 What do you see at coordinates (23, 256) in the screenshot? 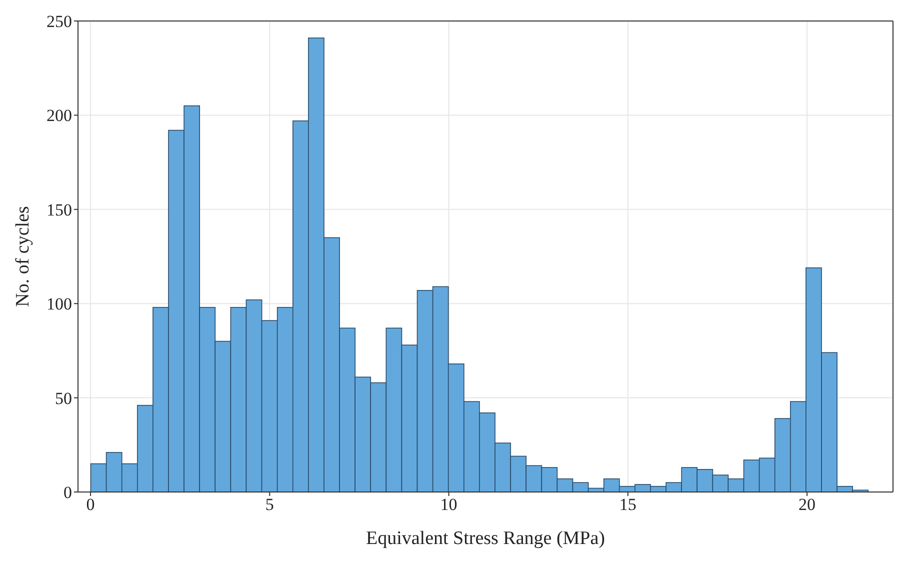
I see `y-axis-title: No. of cycles` at bounding box center [23, 256].